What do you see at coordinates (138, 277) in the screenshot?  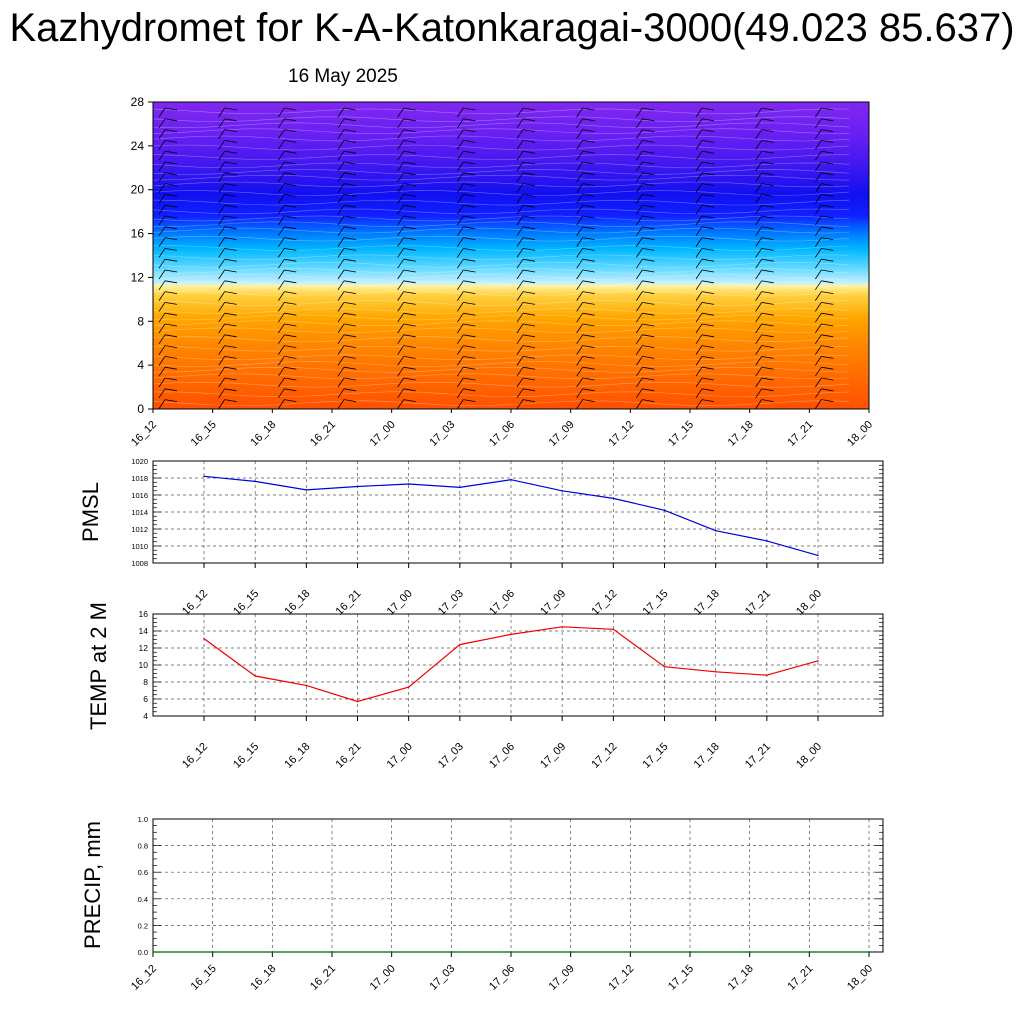 I see `y-tick-label: 12` at bounding box center [138, 277].